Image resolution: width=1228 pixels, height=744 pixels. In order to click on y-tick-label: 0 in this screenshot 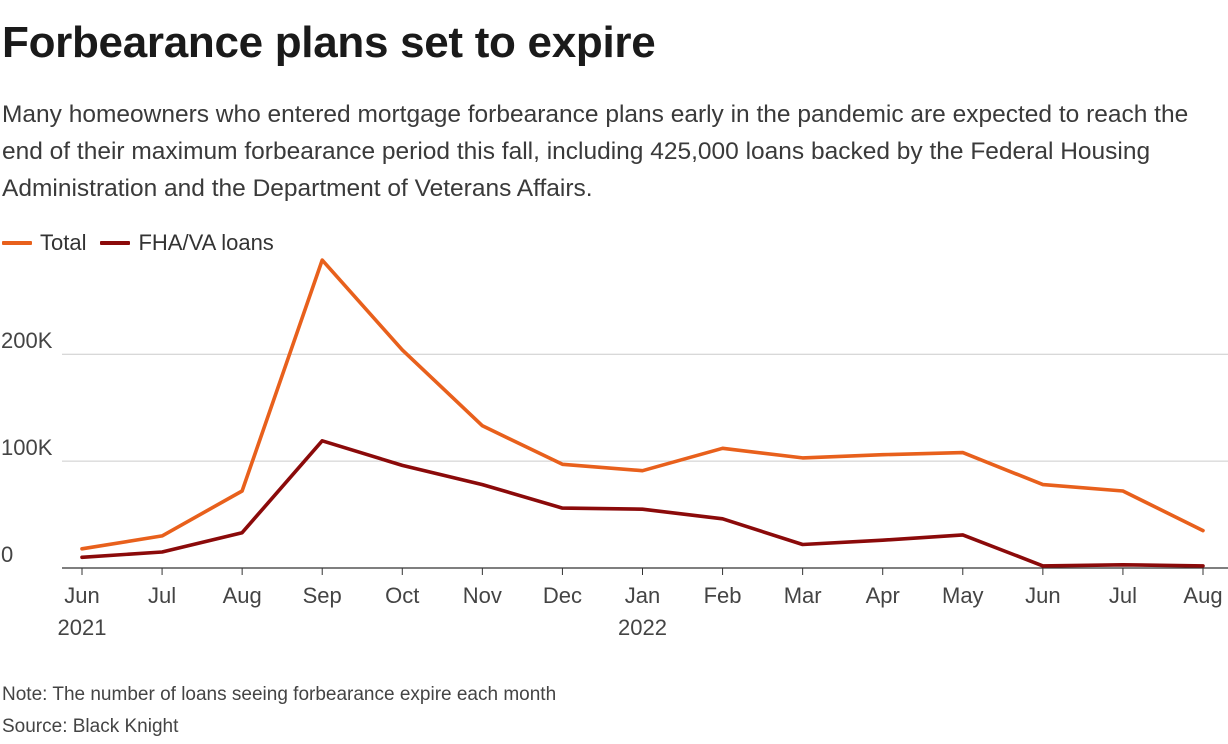, I will do `click(7, 554)`.